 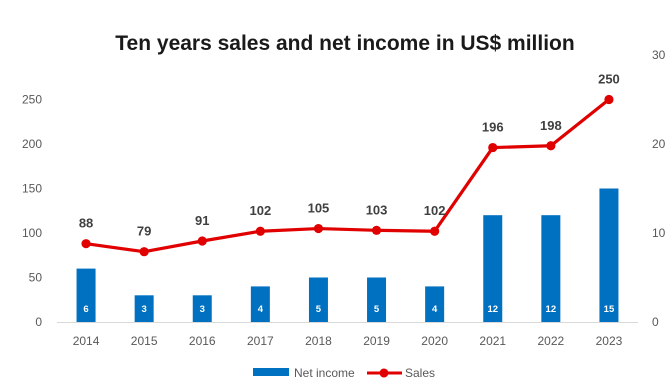 What do you see at coordinates (655, 322) in the screenshot?
I see `y-right-tick-label: 0` at bounding box center [655, 322].